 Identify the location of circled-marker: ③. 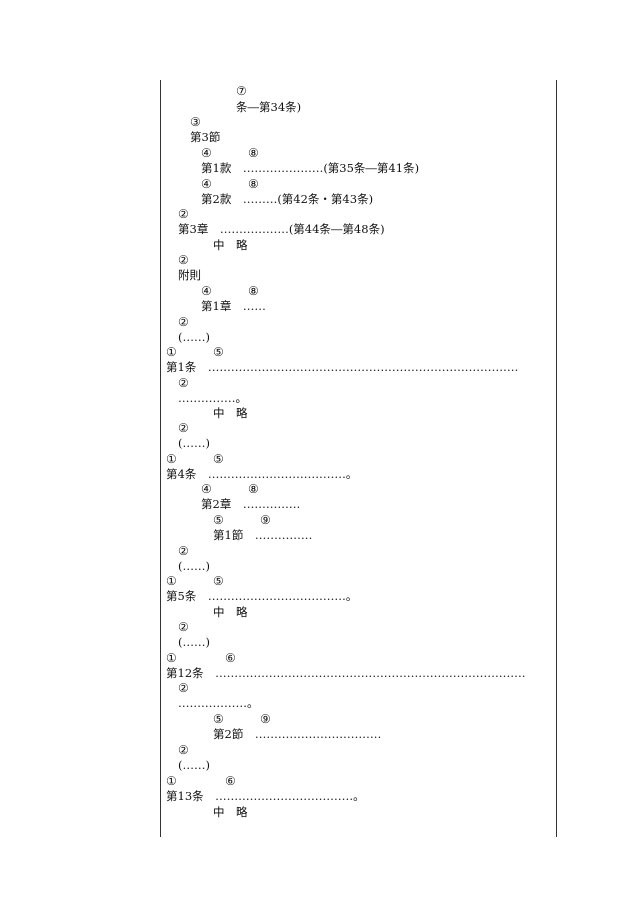
(195, 122).